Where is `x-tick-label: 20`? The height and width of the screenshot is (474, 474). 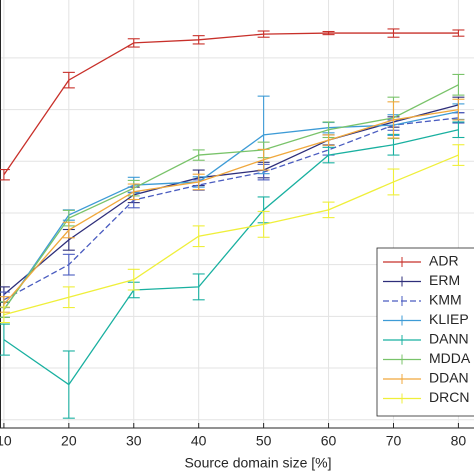
x-tick-label: 20 is located at coordinates (69, 441).